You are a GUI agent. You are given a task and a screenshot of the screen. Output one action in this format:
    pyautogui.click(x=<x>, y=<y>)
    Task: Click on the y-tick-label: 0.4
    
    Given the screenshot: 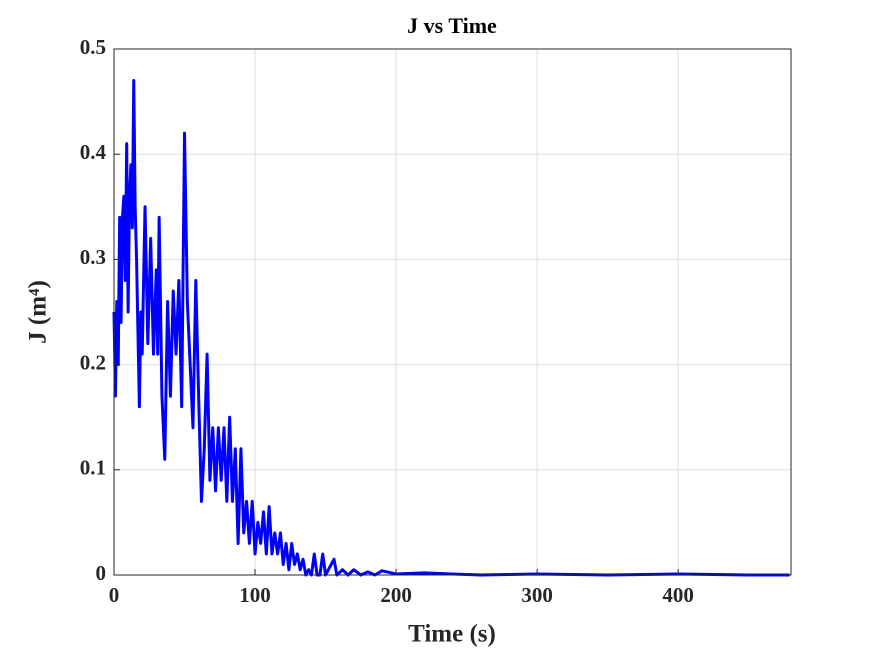 What is the action you would take?
    pyautogui.click(x=93, y=152)
    